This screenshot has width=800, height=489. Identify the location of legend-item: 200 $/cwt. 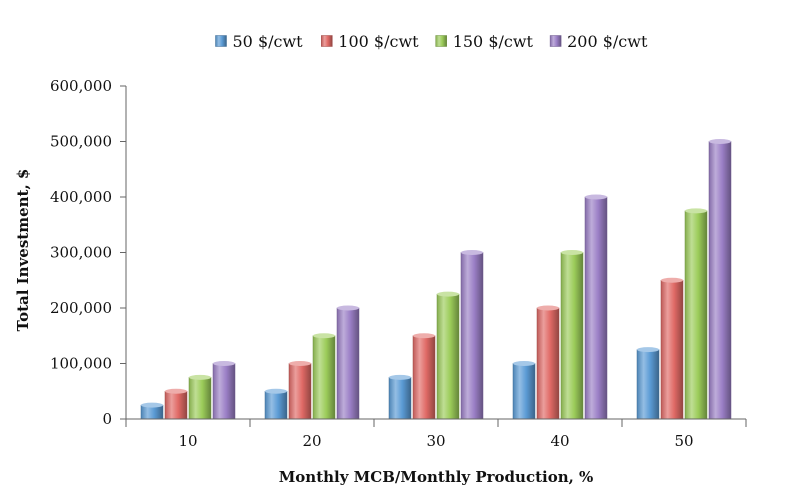
(598, 41).